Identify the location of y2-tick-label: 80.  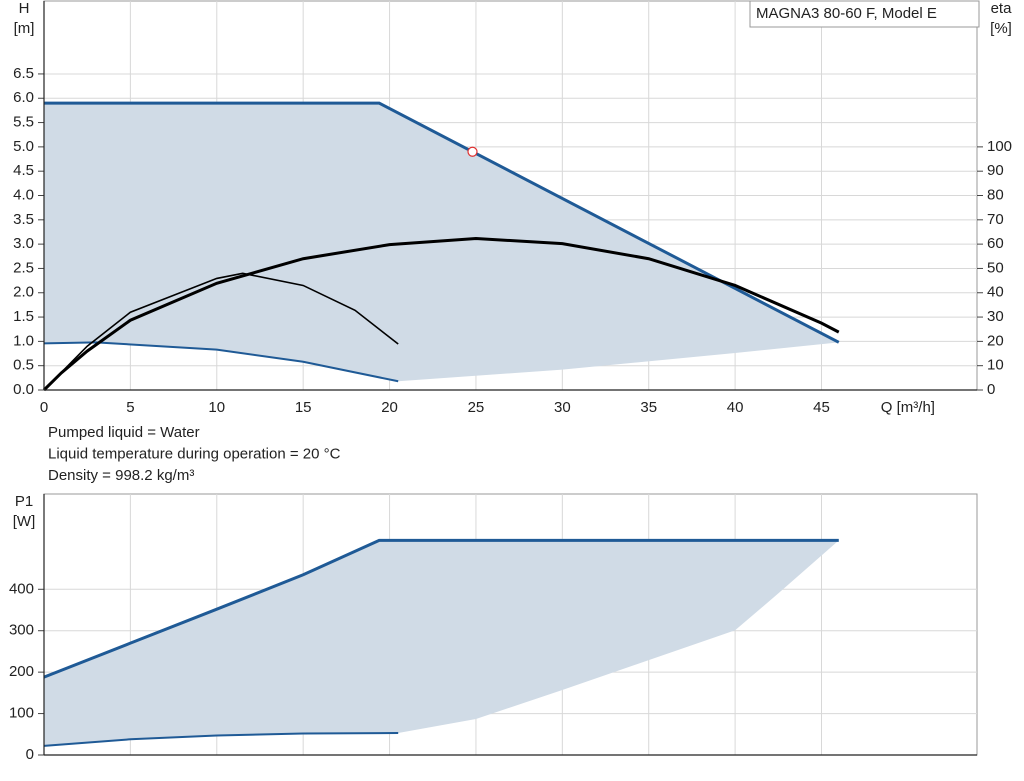
(995, 194).